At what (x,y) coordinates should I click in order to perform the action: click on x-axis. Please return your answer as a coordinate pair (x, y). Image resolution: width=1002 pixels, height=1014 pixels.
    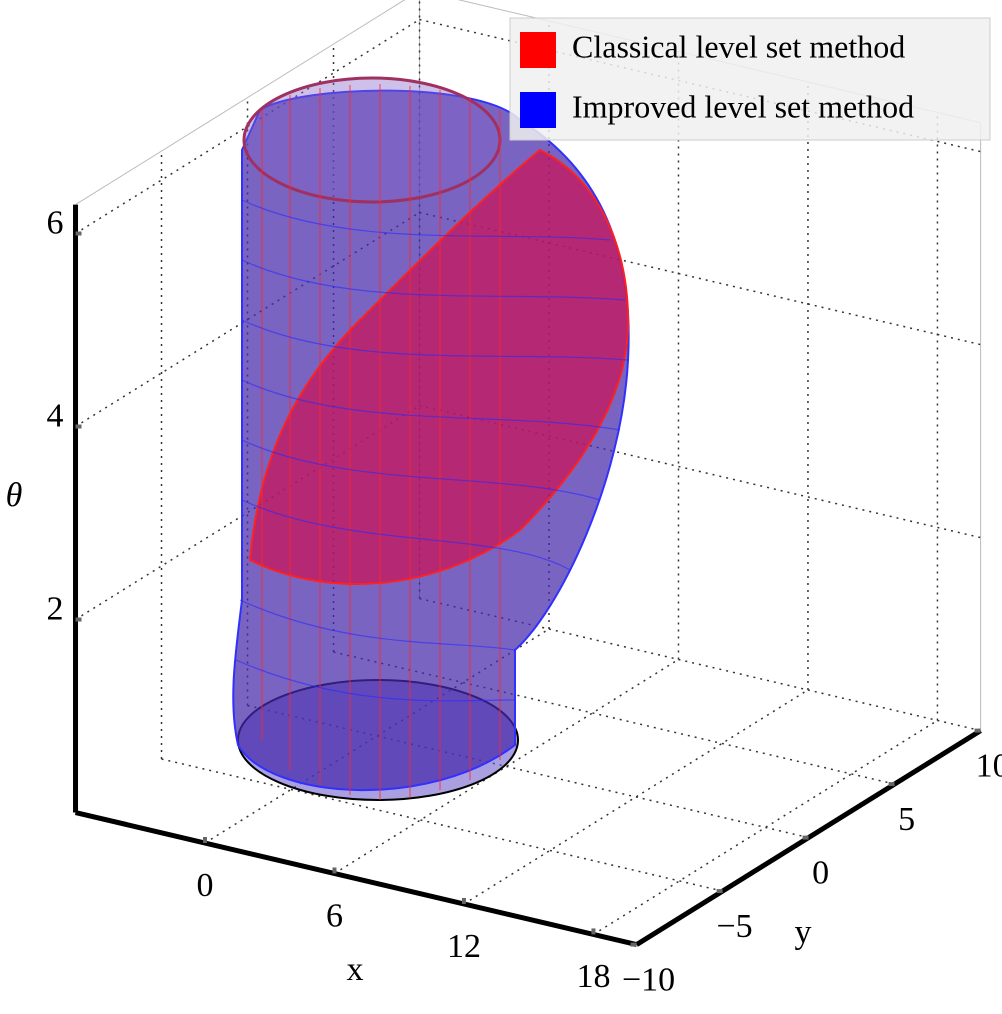
    Looking at the image, I should click on (356, 879).